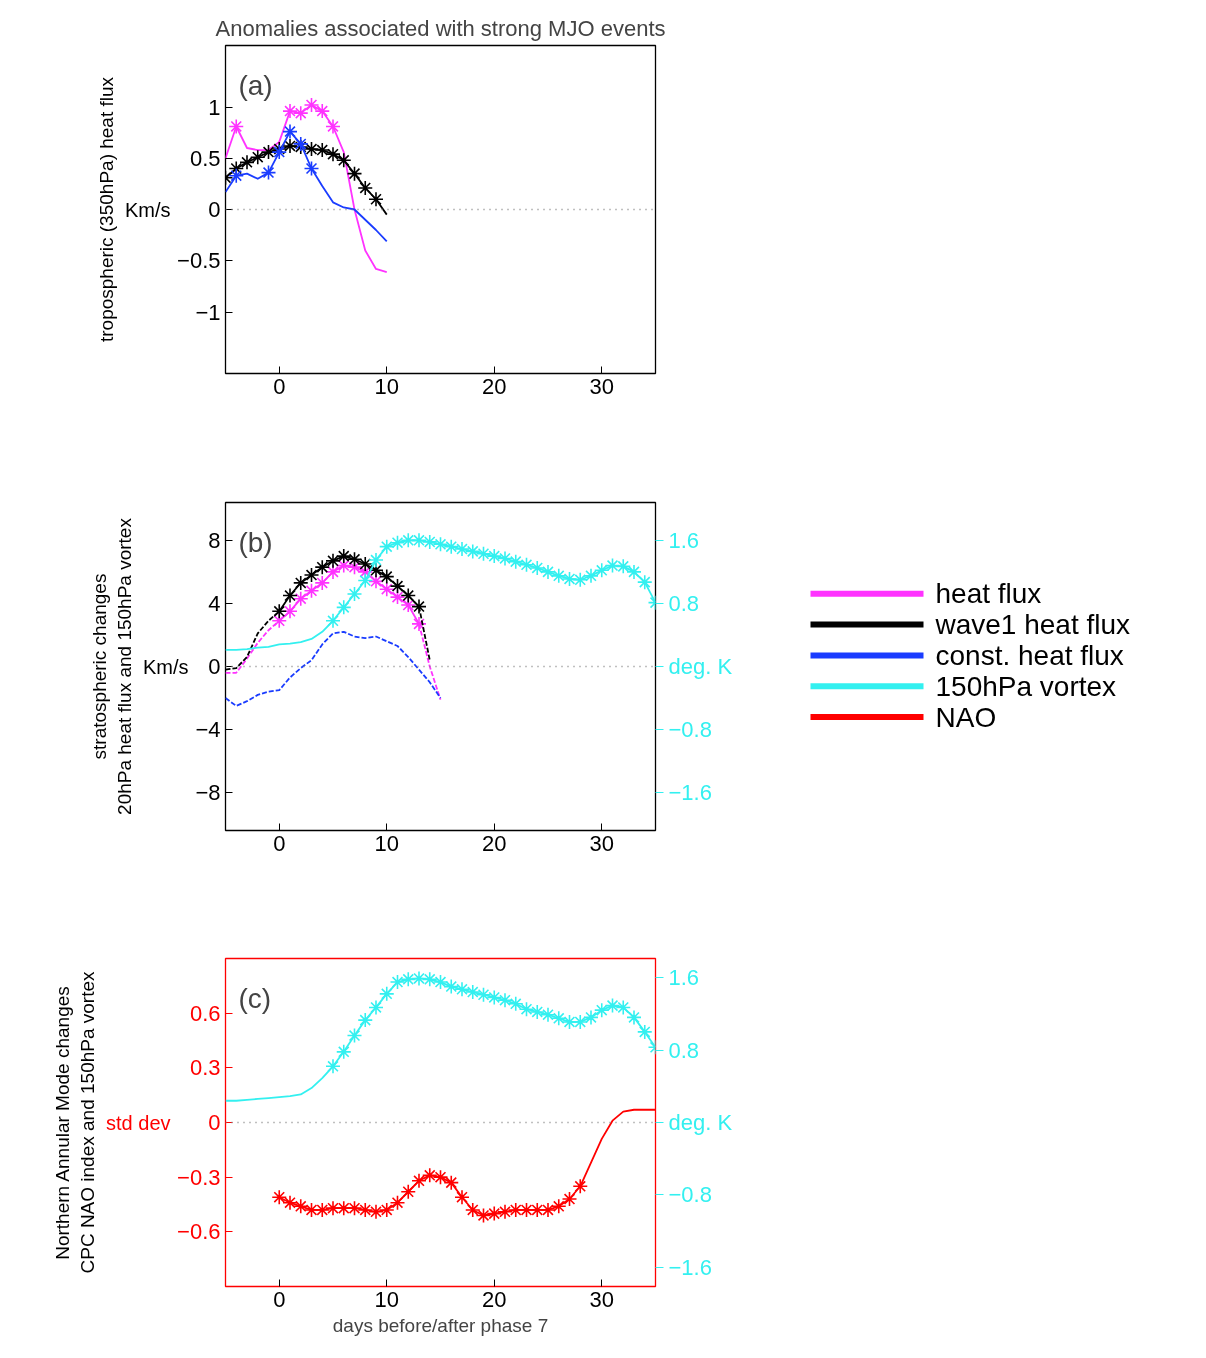 The height and width of the screenshot is (1358, 1206). Describe the element at coordinates (255, 543) in the screenshot. I see `annotation: (b)` at that location.